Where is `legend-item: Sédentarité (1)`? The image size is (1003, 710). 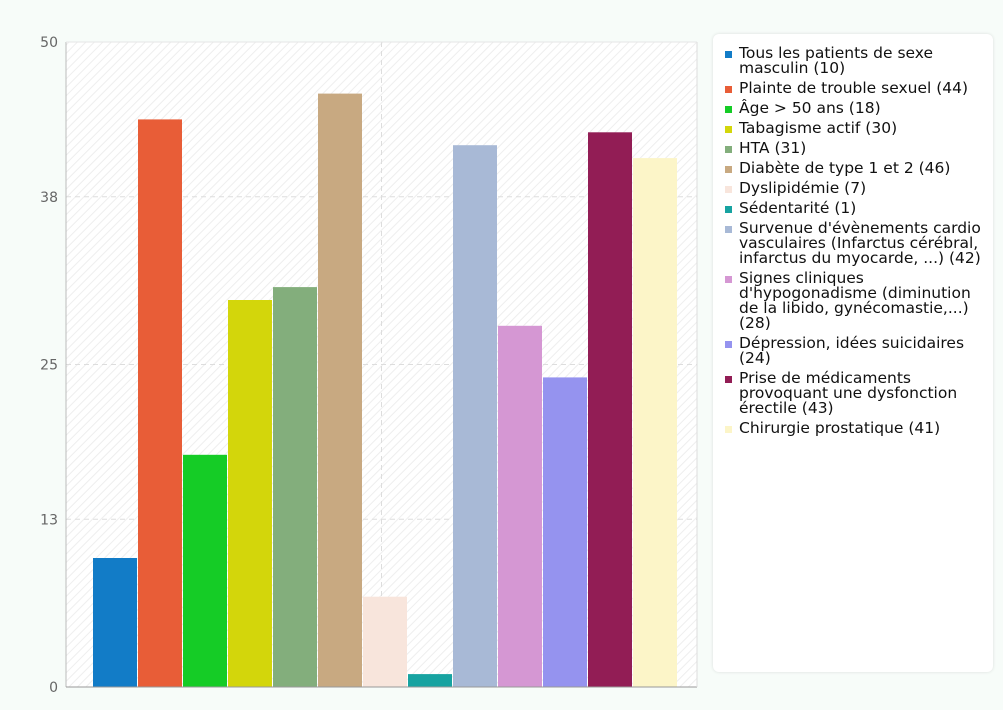 legend-item: Sédentarité (1) is located at coordinates (855, 208).